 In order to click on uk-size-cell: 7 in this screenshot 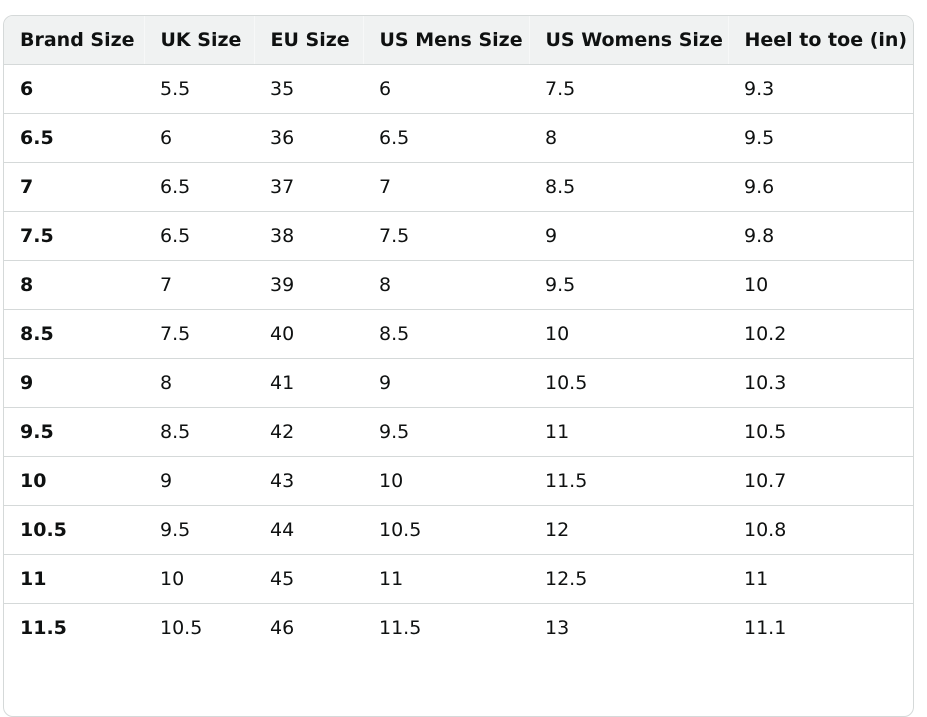, I will do `click(199, 285)`.